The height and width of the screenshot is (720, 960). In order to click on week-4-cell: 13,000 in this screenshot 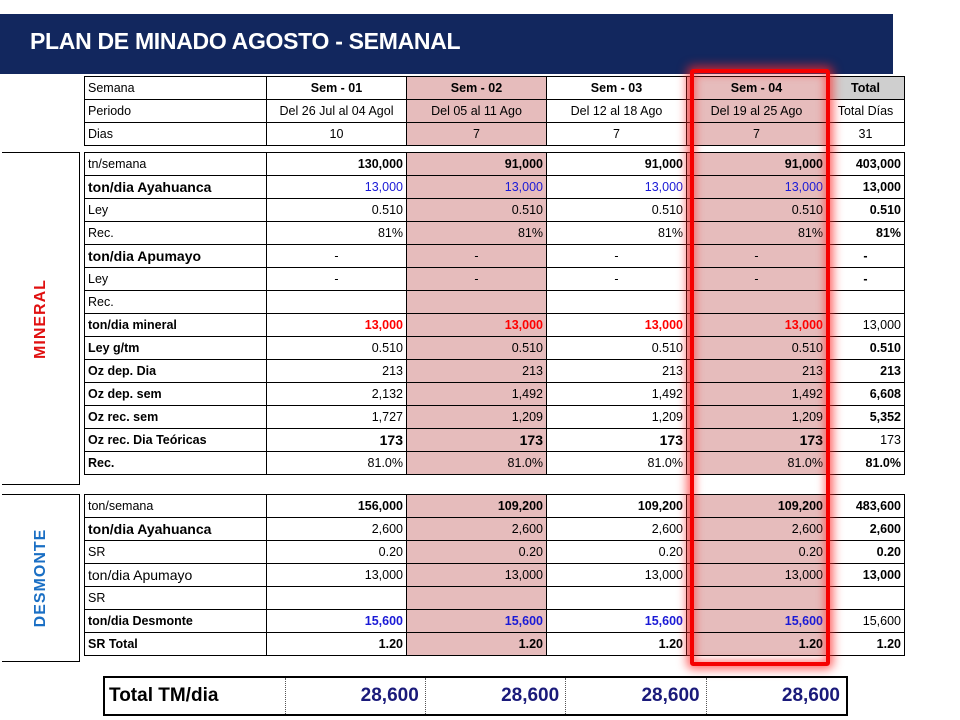, I will do `click(756, 325)`.